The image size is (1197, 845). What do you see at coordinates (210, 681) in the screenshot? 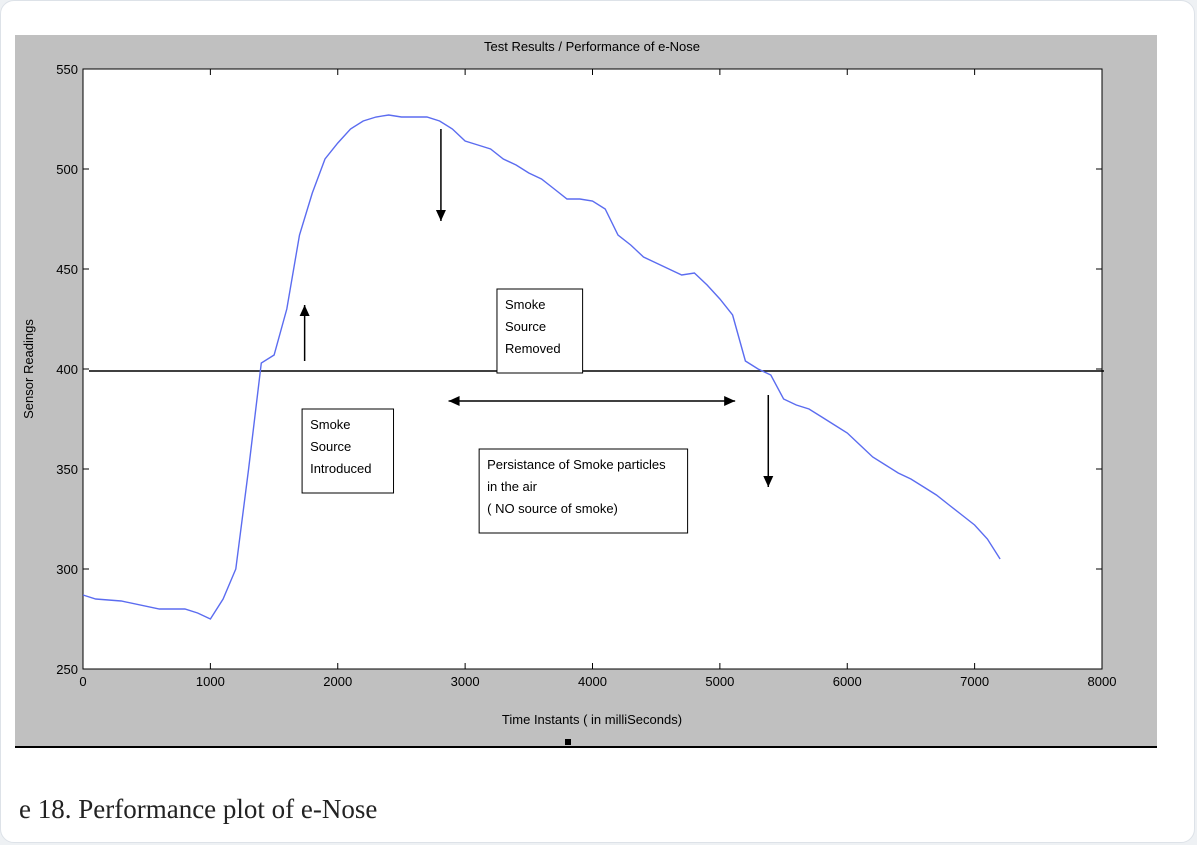
I see `x-tick-label: 1000` at bounding box center [210, 681].